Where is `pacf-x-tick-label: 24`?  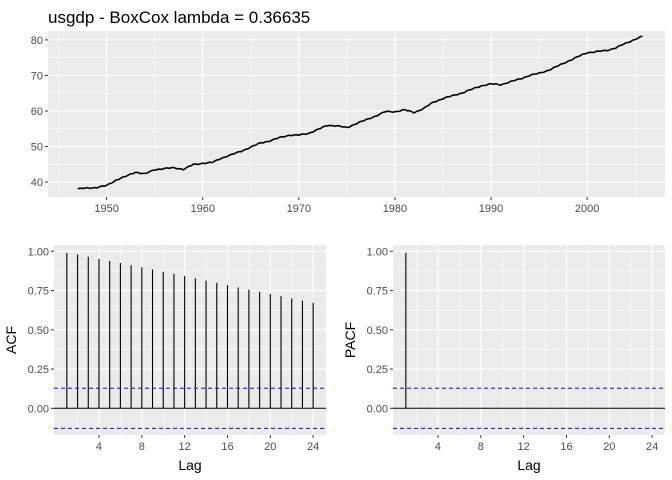 pacf-x-tick-label: 24 is located at coordinates (652, 447).